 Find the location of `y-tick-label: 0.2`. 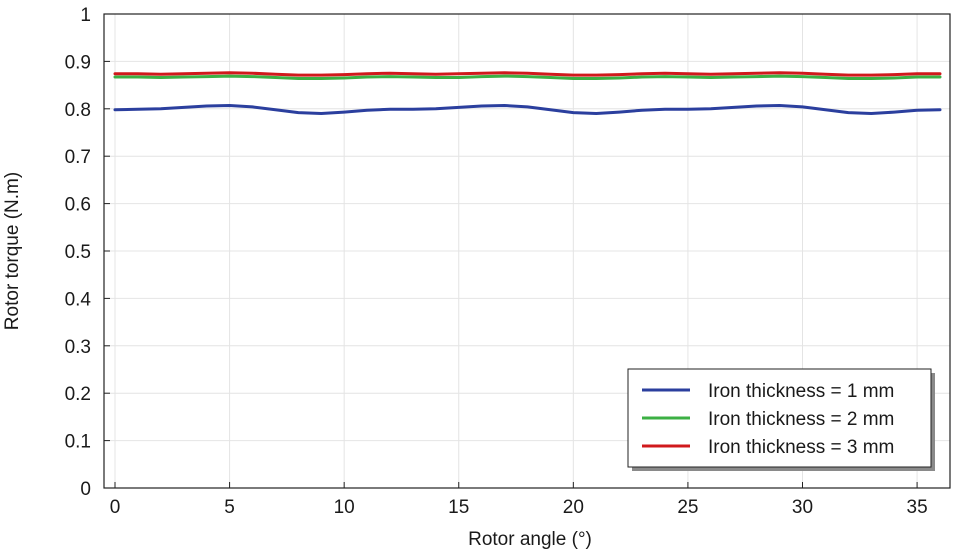

y-tick-label: 0.2 is located at coordinates (78, 394).